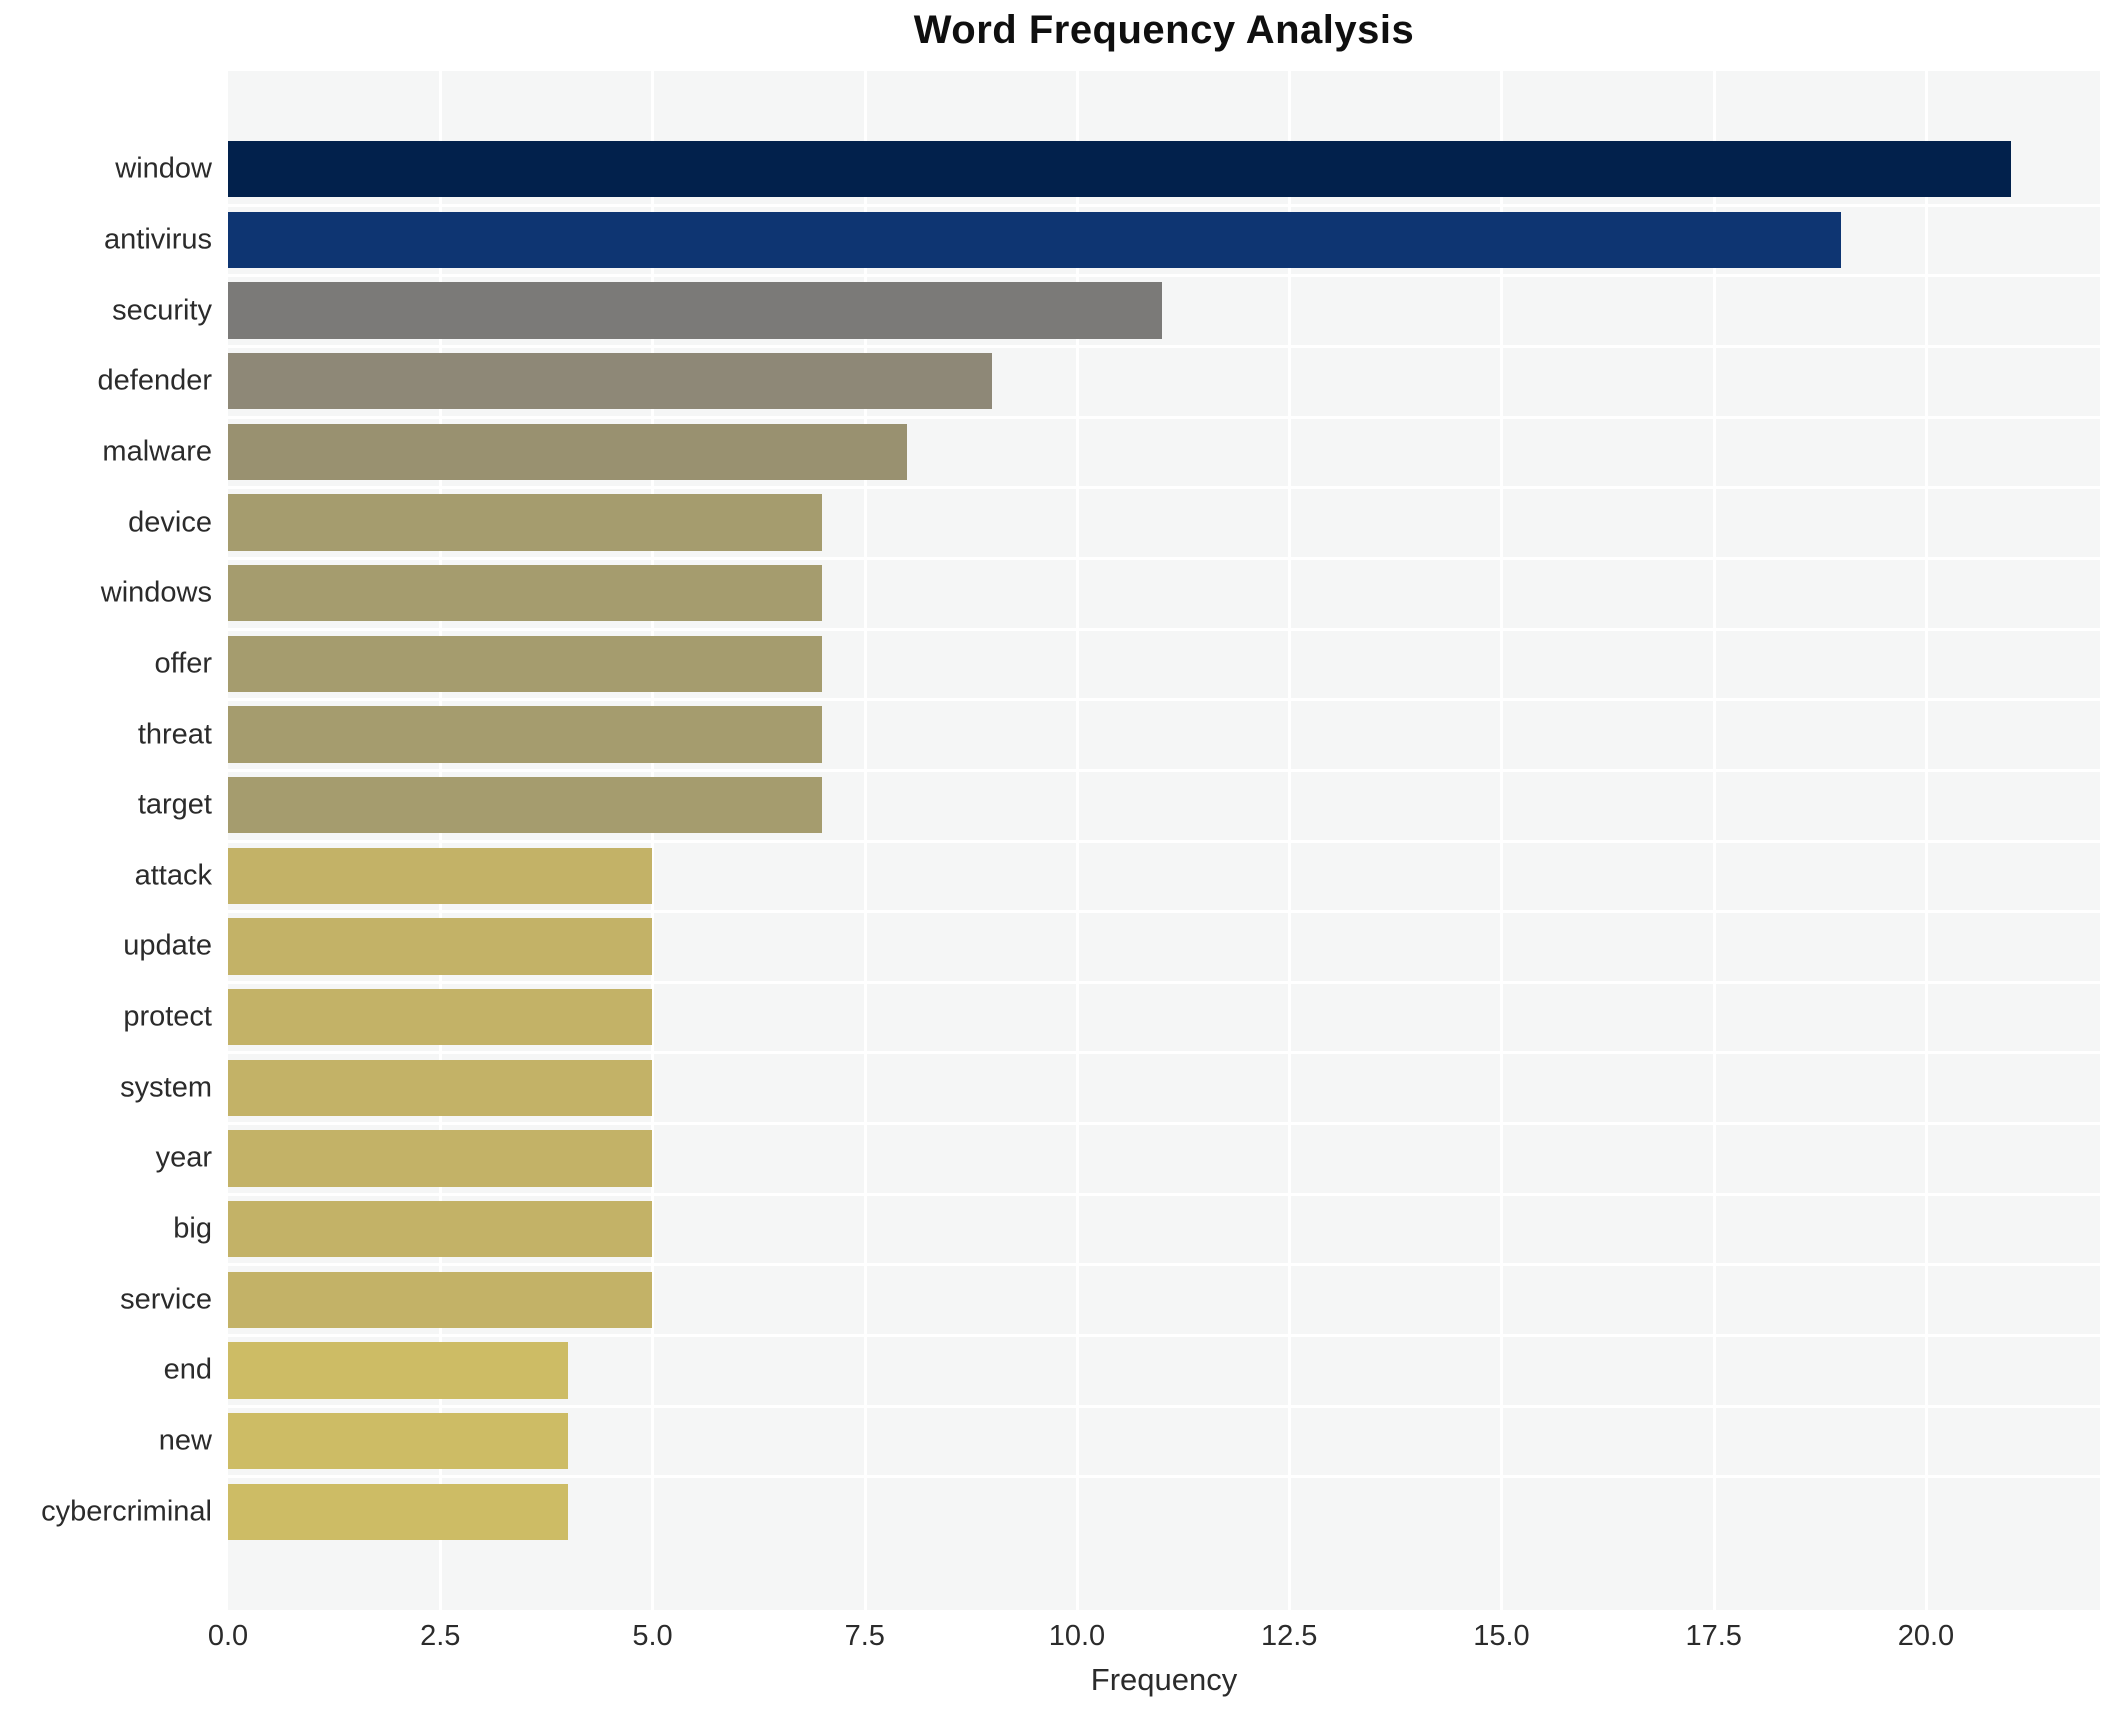 This screenshot has width=2105, height=1710. What do you see at coordinates (695, 310) in the screenshot?
I see `bar-security` at bounding box center [695, 310].